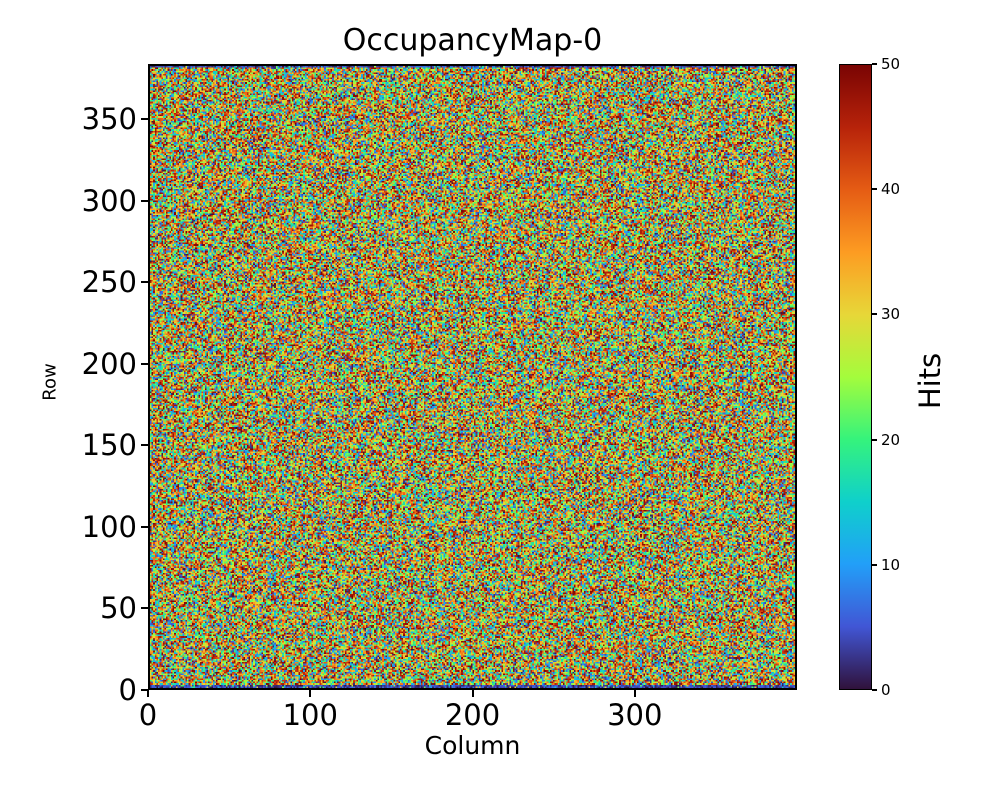  I want to click on colorbar-tick-label: 10, so click(891, 564).